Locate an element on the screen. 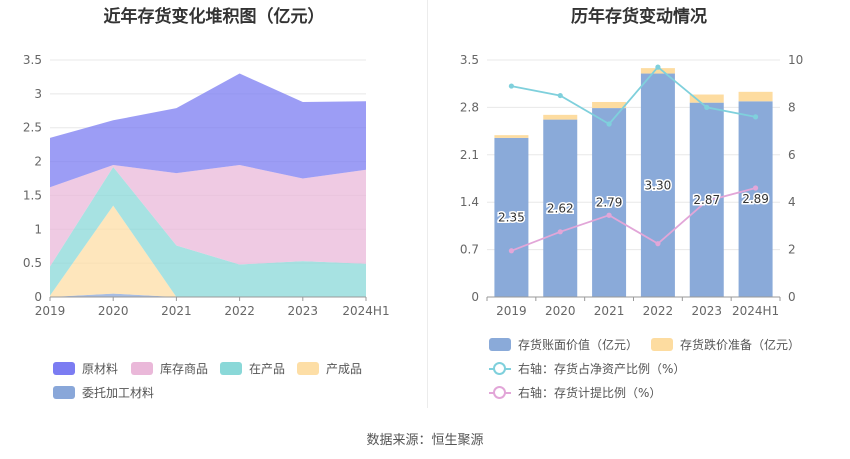 This screenshot has height=459, width=850. left-y-tick-label: 2 is located at coordinates (38, 162).